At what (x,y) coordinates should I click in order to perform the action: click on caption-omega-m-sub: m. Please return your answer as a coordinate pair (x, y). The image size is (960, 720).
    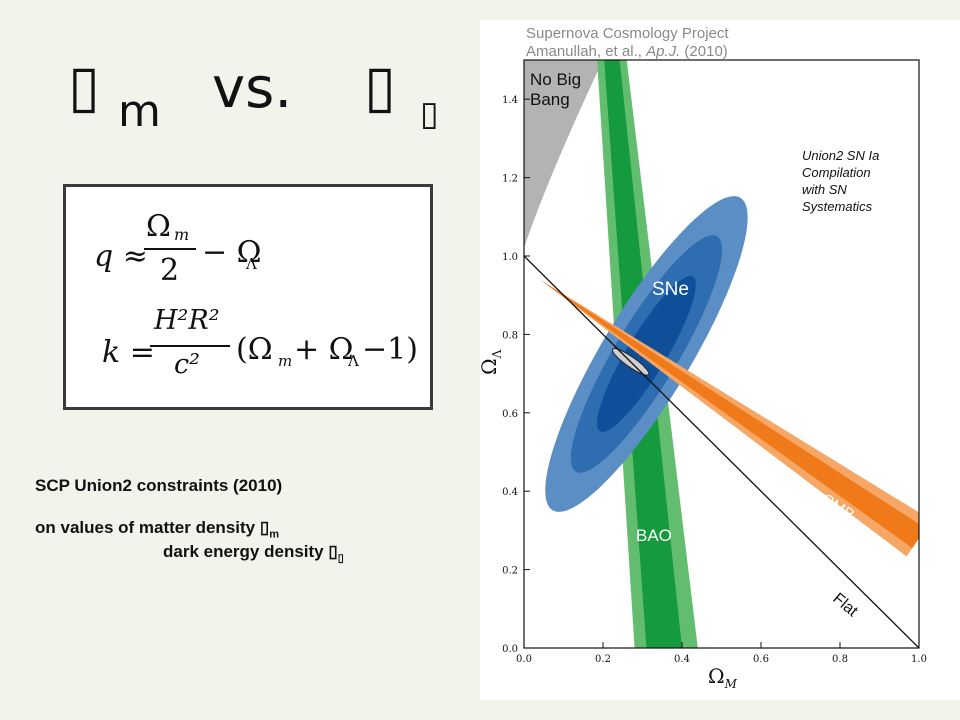
    Looking at the image, I should click on (274, 534).